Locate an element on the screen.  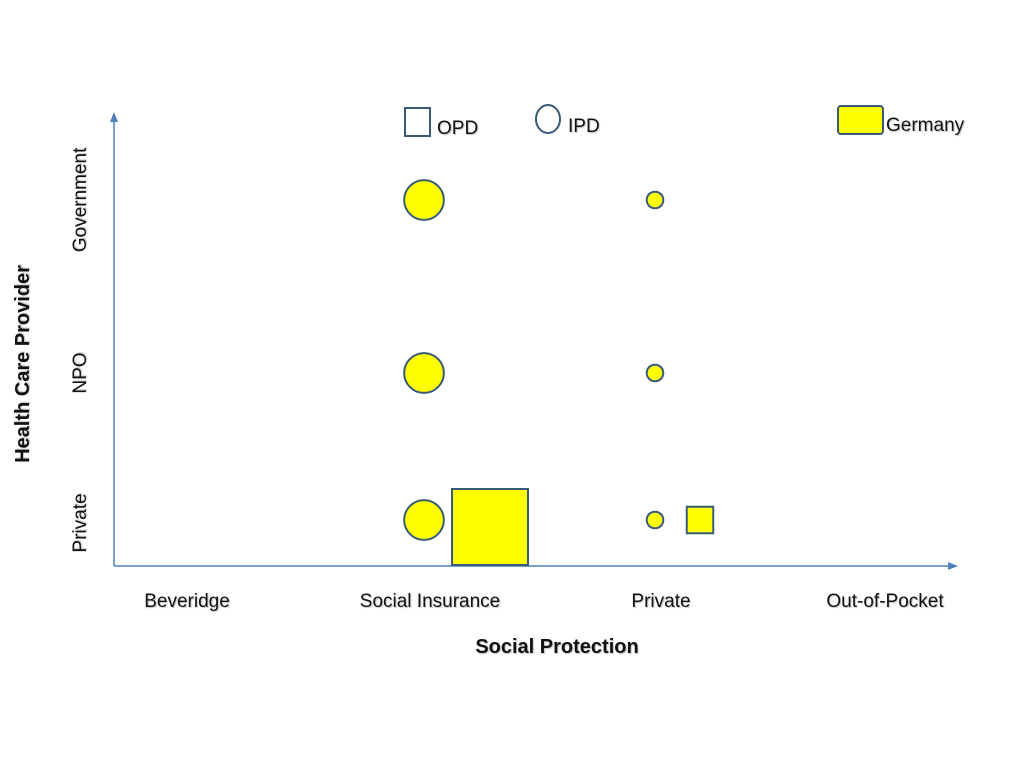
point-circle-private-private is located at coordinates (655, 520).